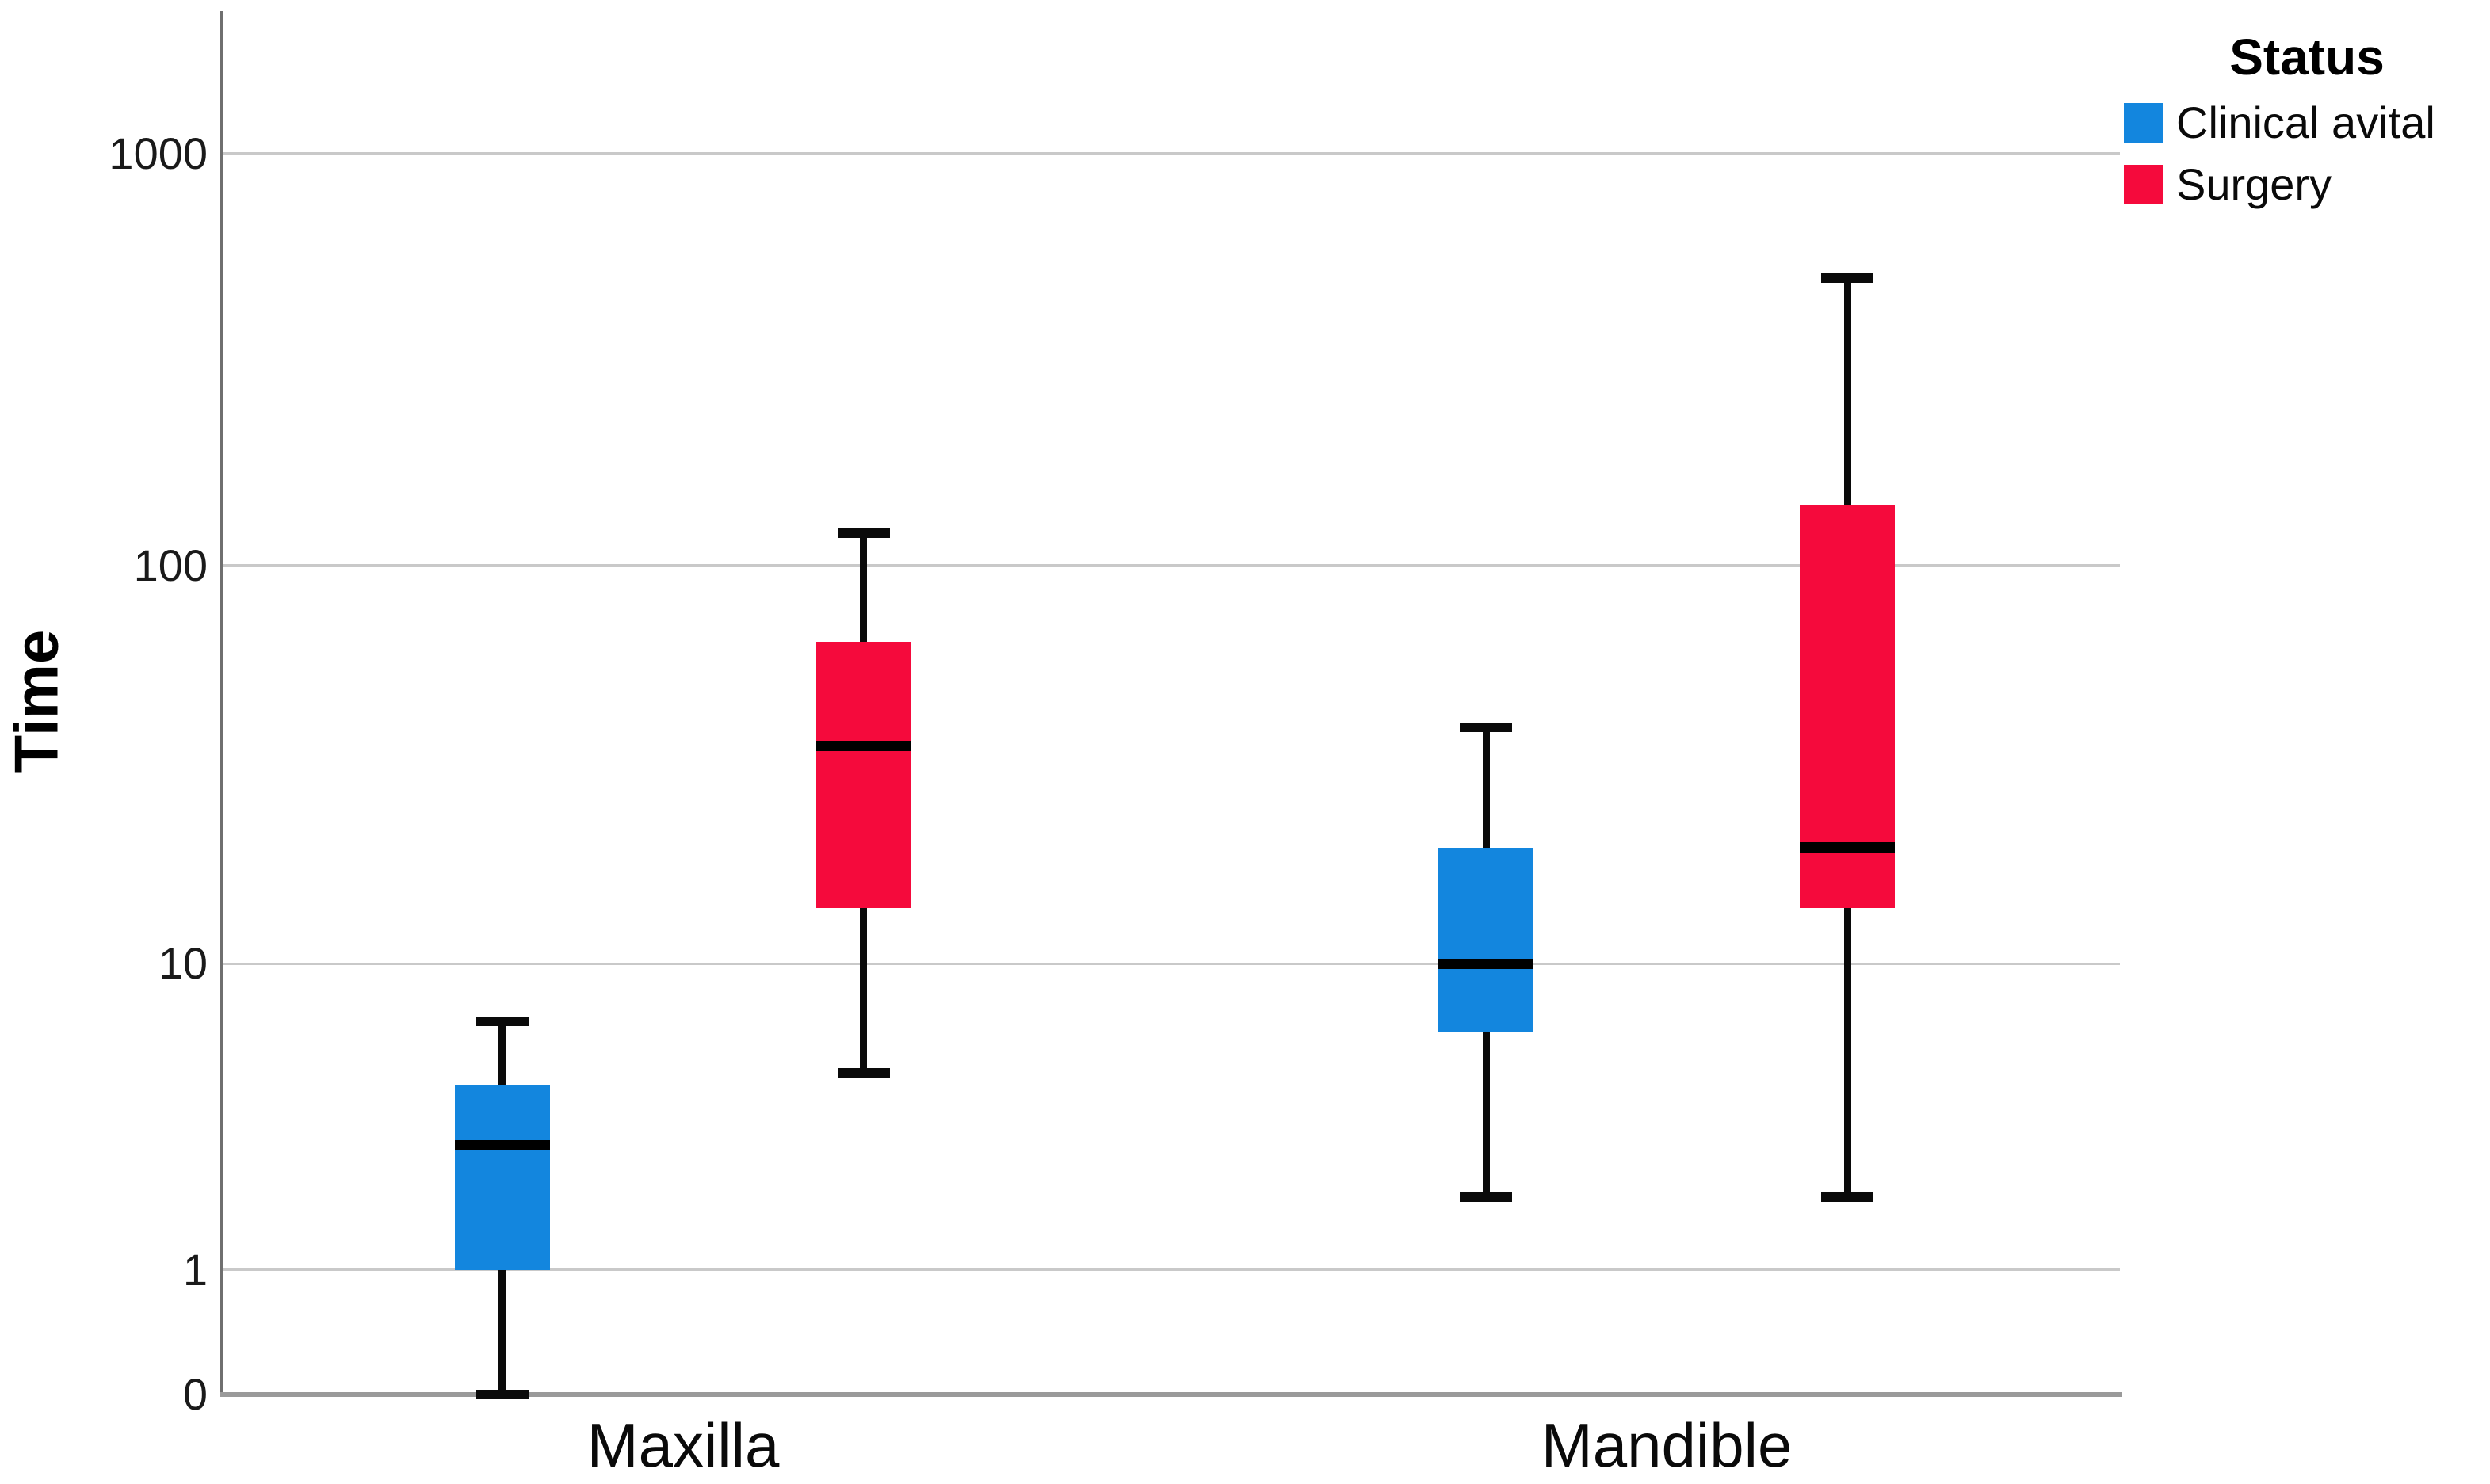 Image resolution: width=2490 pixels, height=1484 pixels. Describe the element at coordinates (195, 1269) in the screenshot. I see `y-tick-label-1: 1` at that location.